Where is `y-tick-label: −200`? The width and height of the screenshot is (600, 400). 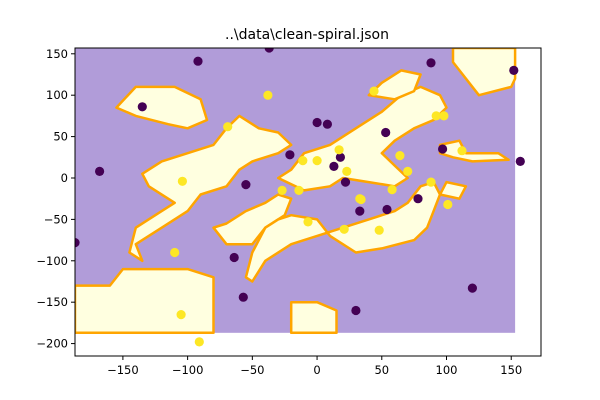
y-tick-label: −200 is located at coordinates (52, 344).